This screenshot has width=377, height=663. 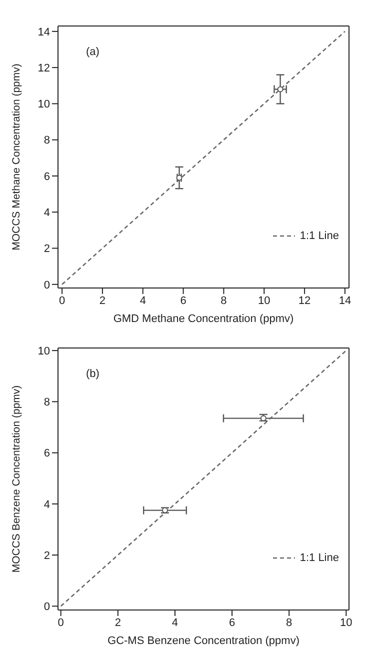 What do you see at coordinates (93, 374) in the screenshot?
I see `annotation: (b)` at bounding box center [93, 374].